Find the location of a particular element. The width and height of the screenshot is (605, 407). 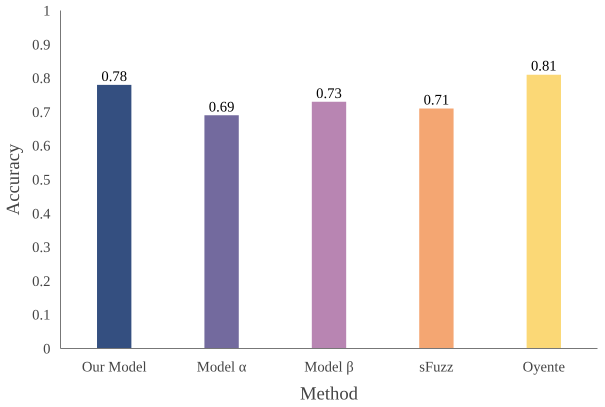

y-tick-label: 0.4 is located at coordinates (42, 214).